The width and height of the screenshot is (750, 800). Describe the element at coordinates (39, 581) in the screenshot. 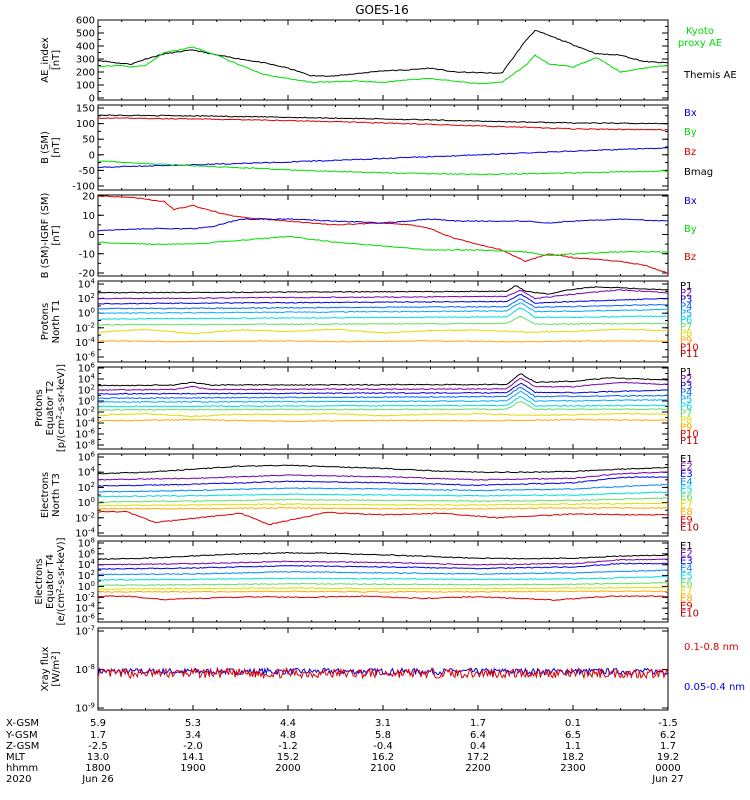

I see `y-axis-label: Electrons` at that location.